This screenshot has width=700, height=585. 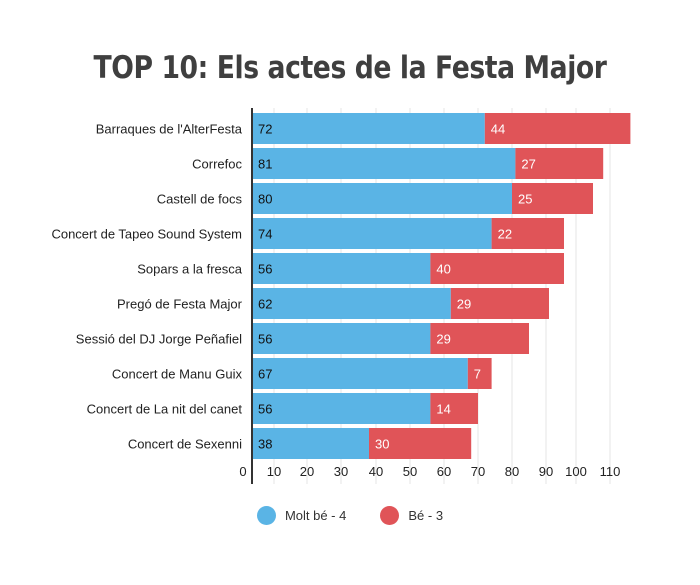 I want to click on x-tick-label: 20, so click(x=307, y=471).